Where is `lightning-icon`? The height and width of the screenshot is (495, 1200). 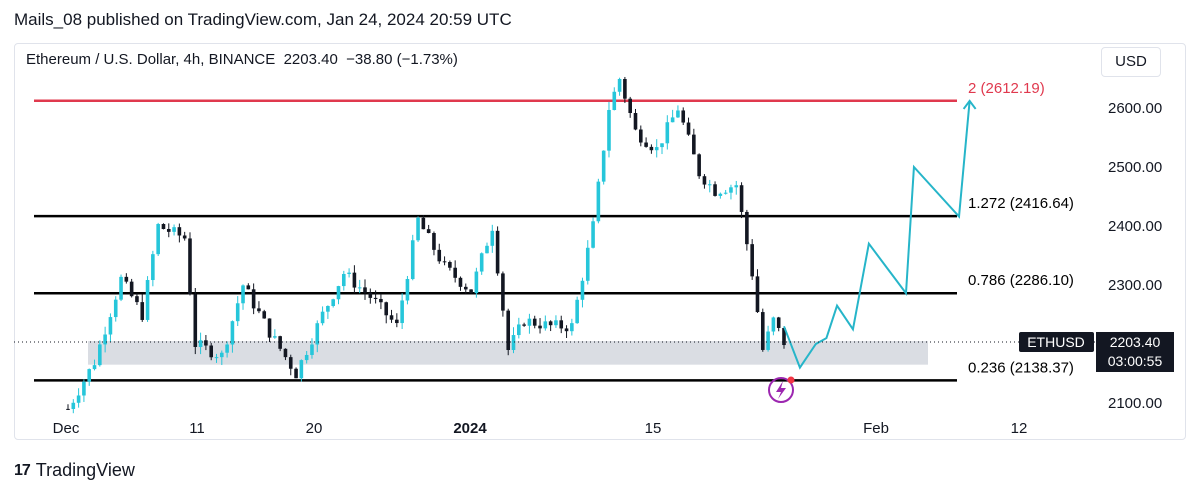 lightning-icon is located at coordinates (781, 390).